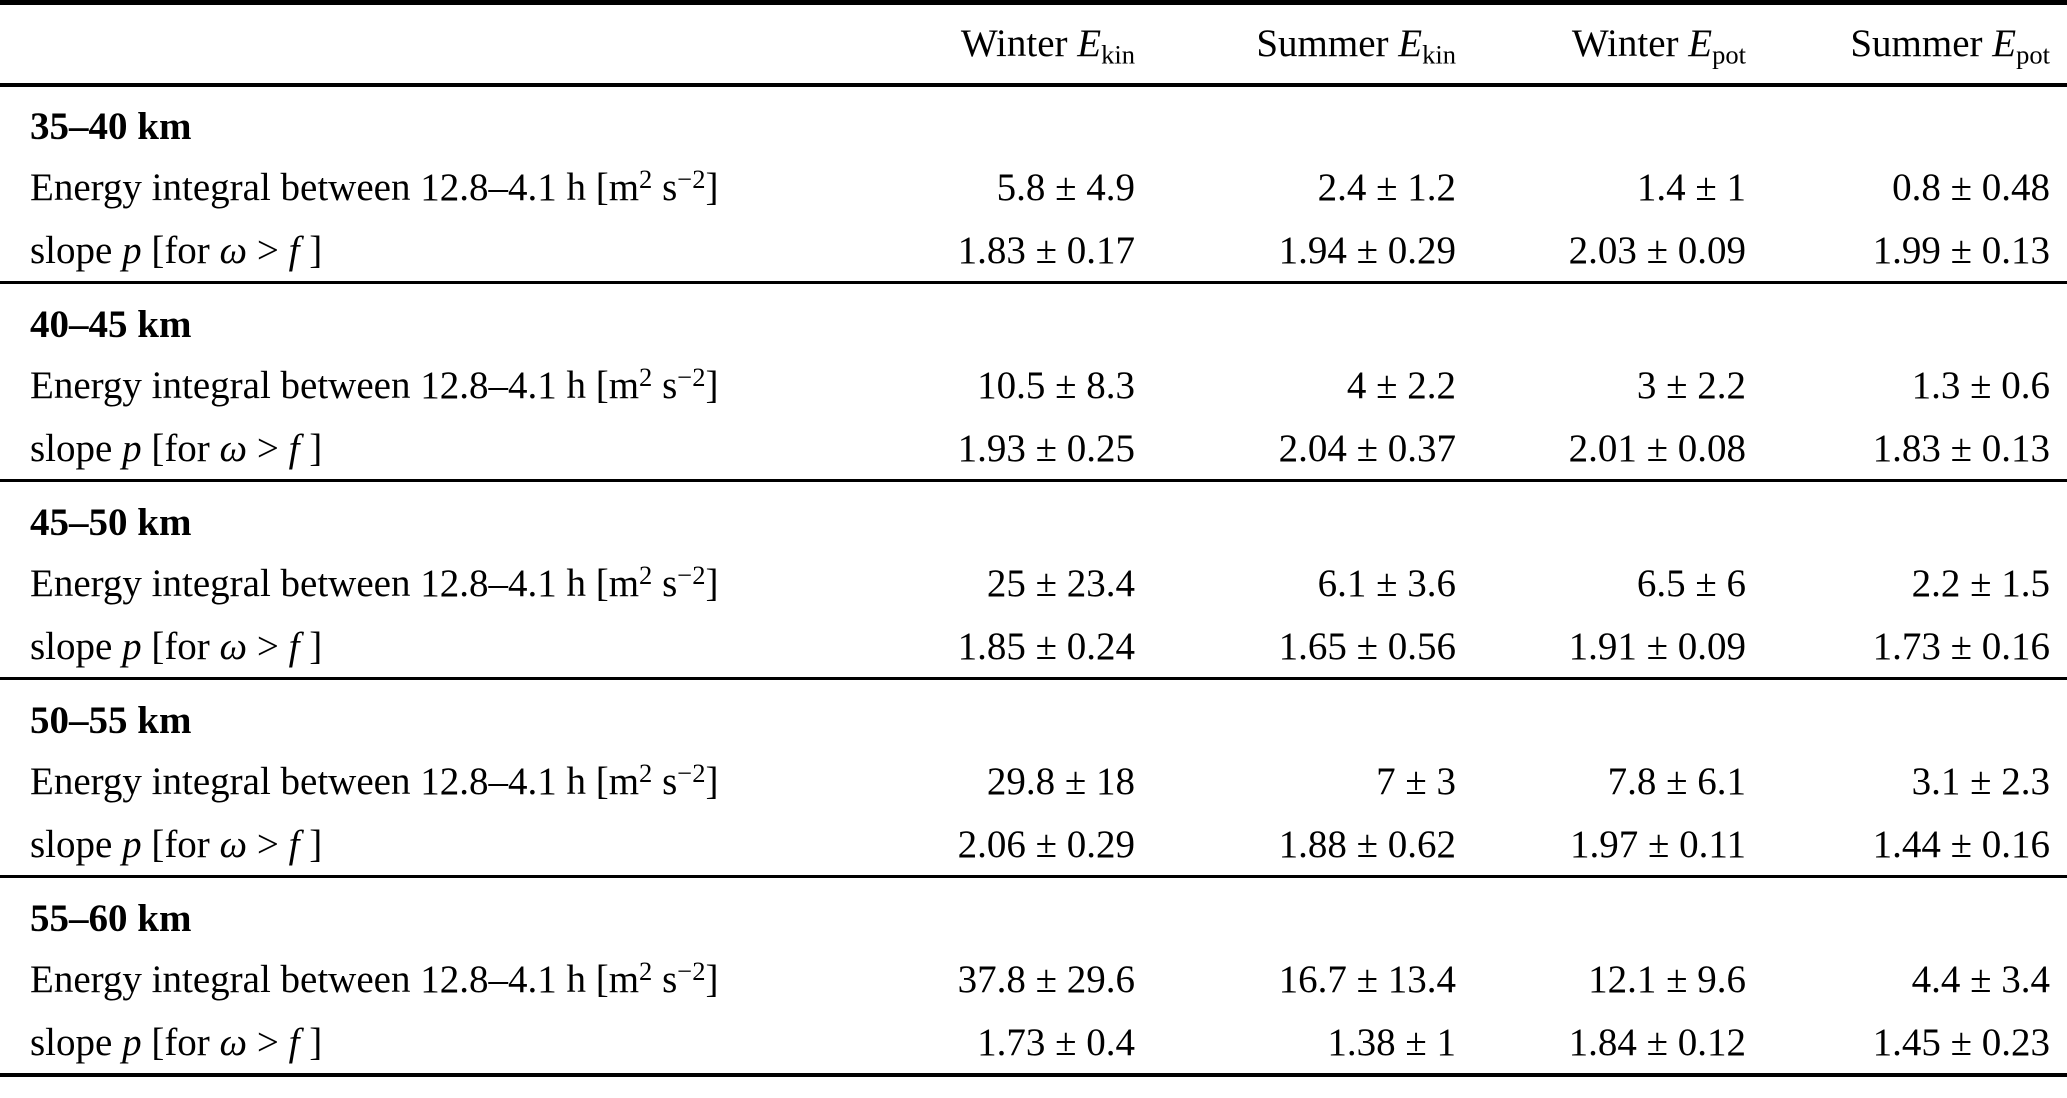 This screenshot has width=2067, height=1098. I want to click on season-label: Winter, so click(1014, 44).